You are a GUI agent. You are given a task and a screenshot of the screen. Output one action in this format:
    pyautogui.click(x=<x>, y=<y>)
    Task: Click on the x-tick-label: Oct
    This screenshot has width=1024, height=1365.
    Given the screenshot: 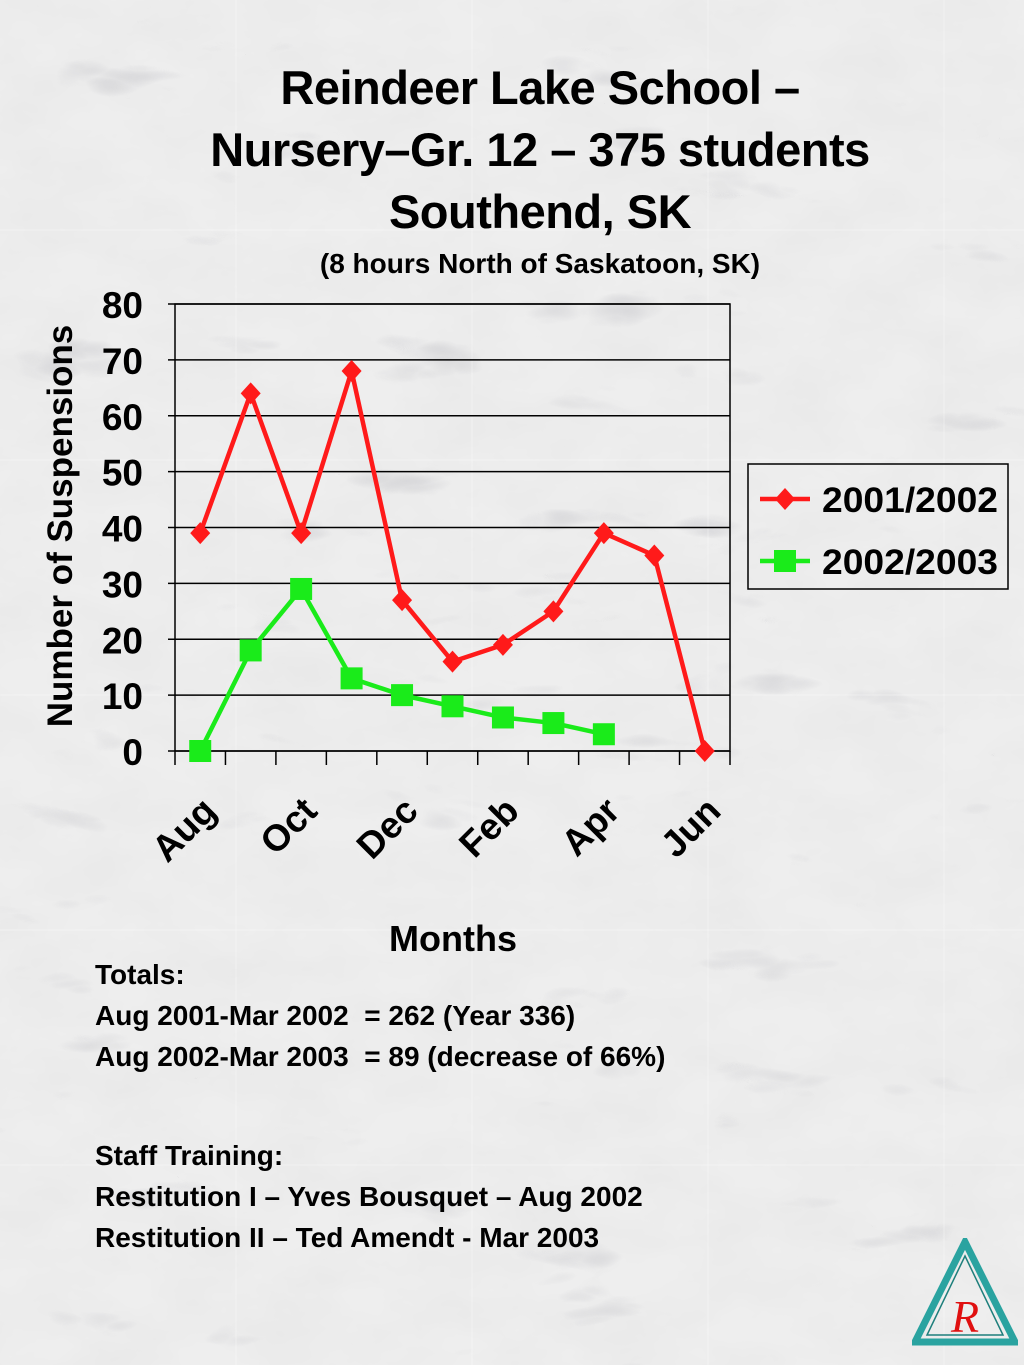 What is the action you would take?
    pyautogui.click(x=288, y=826)
    